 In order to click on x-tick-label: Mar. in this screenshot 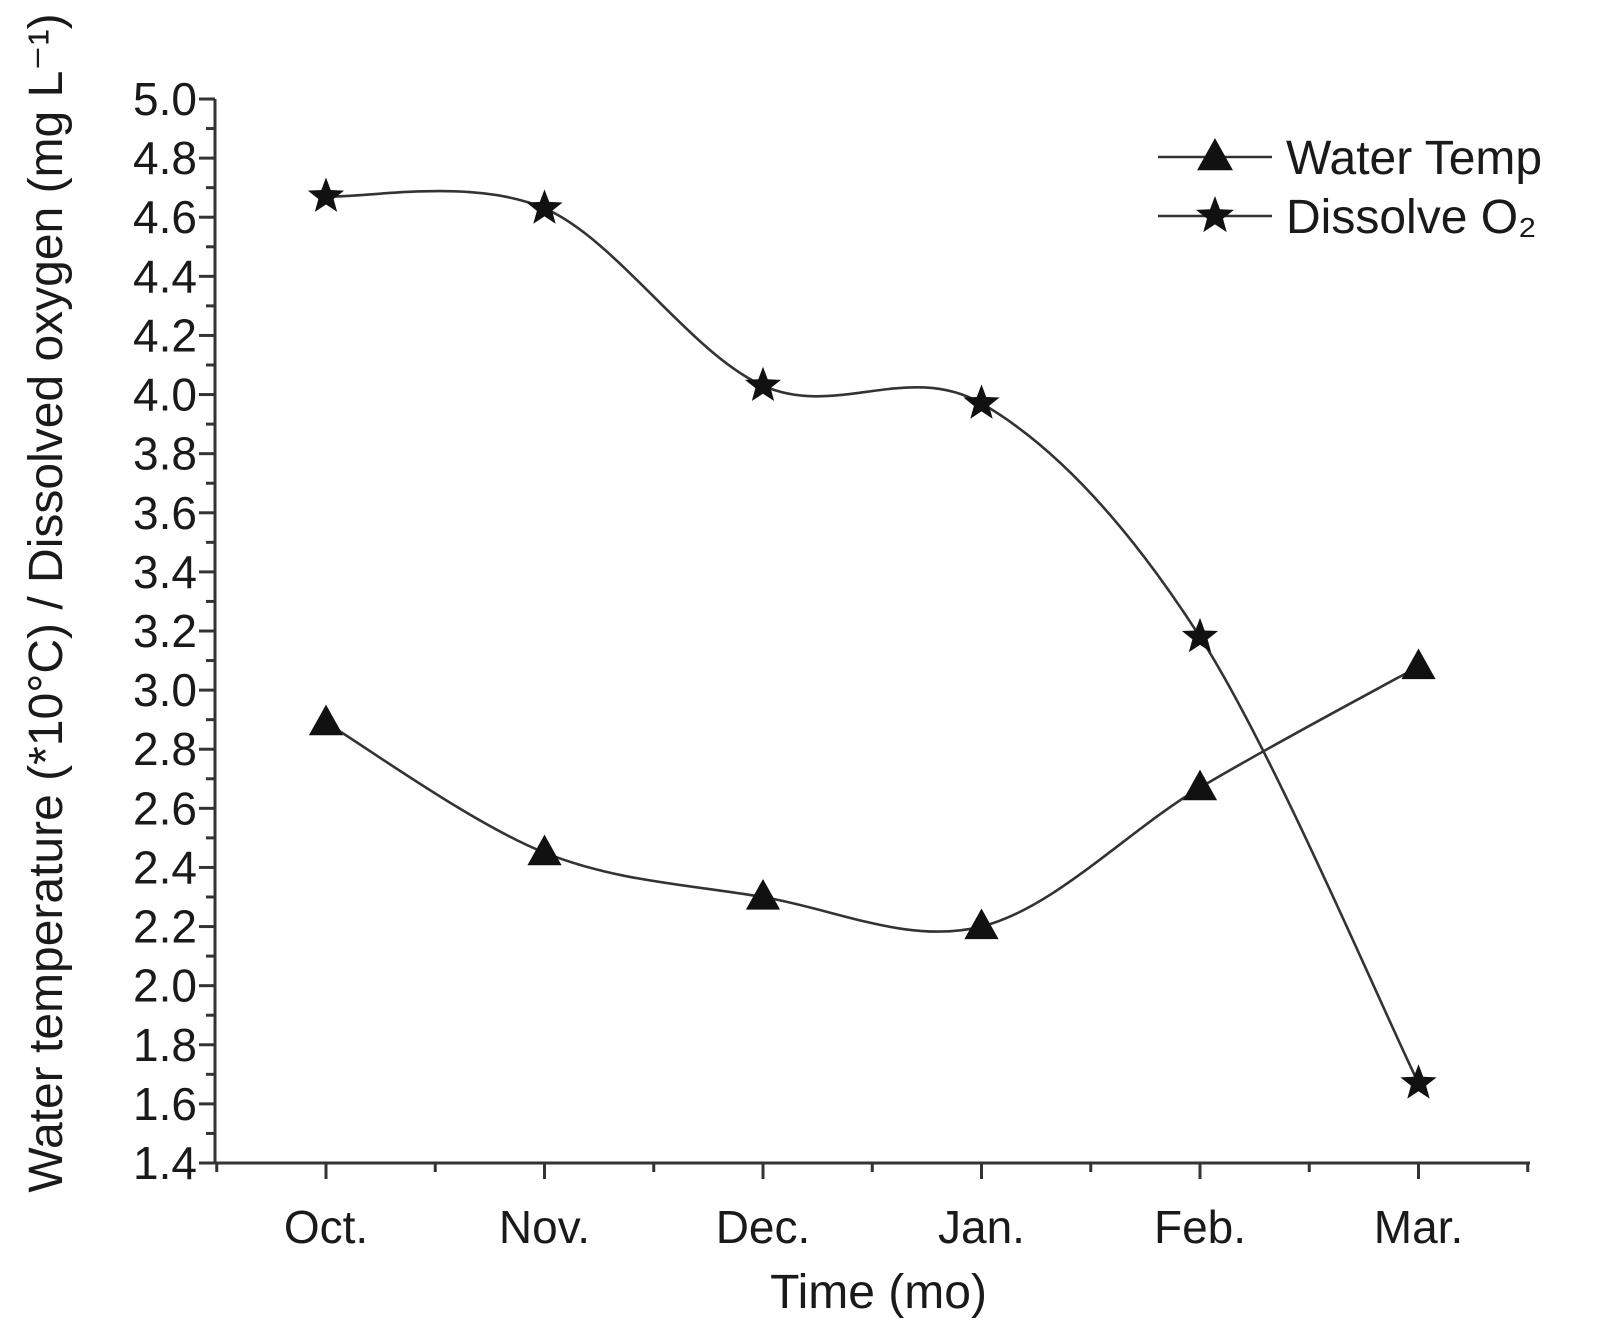, I will do `click(1418, 1227)`.